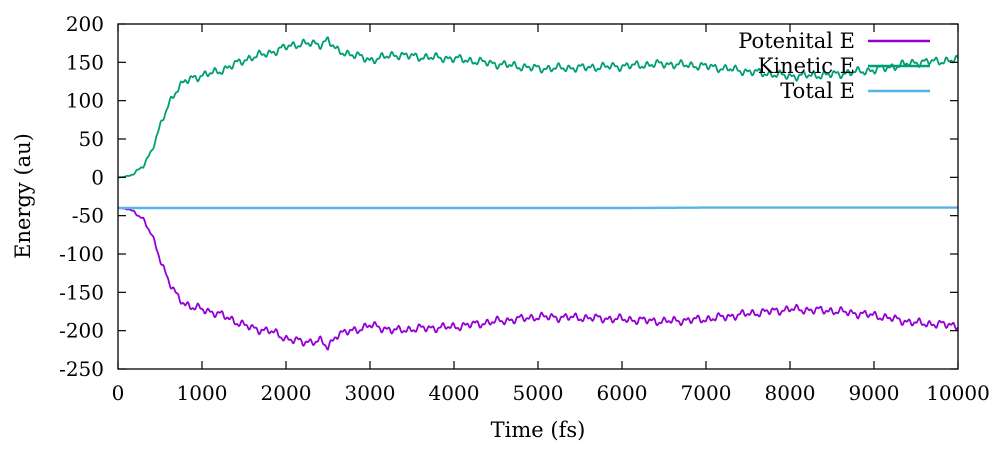  What do you see at coordinates (23, 196) in the screenshot?
I see `y-axis-label: Energy (au)` at bounding box center [23, 196].